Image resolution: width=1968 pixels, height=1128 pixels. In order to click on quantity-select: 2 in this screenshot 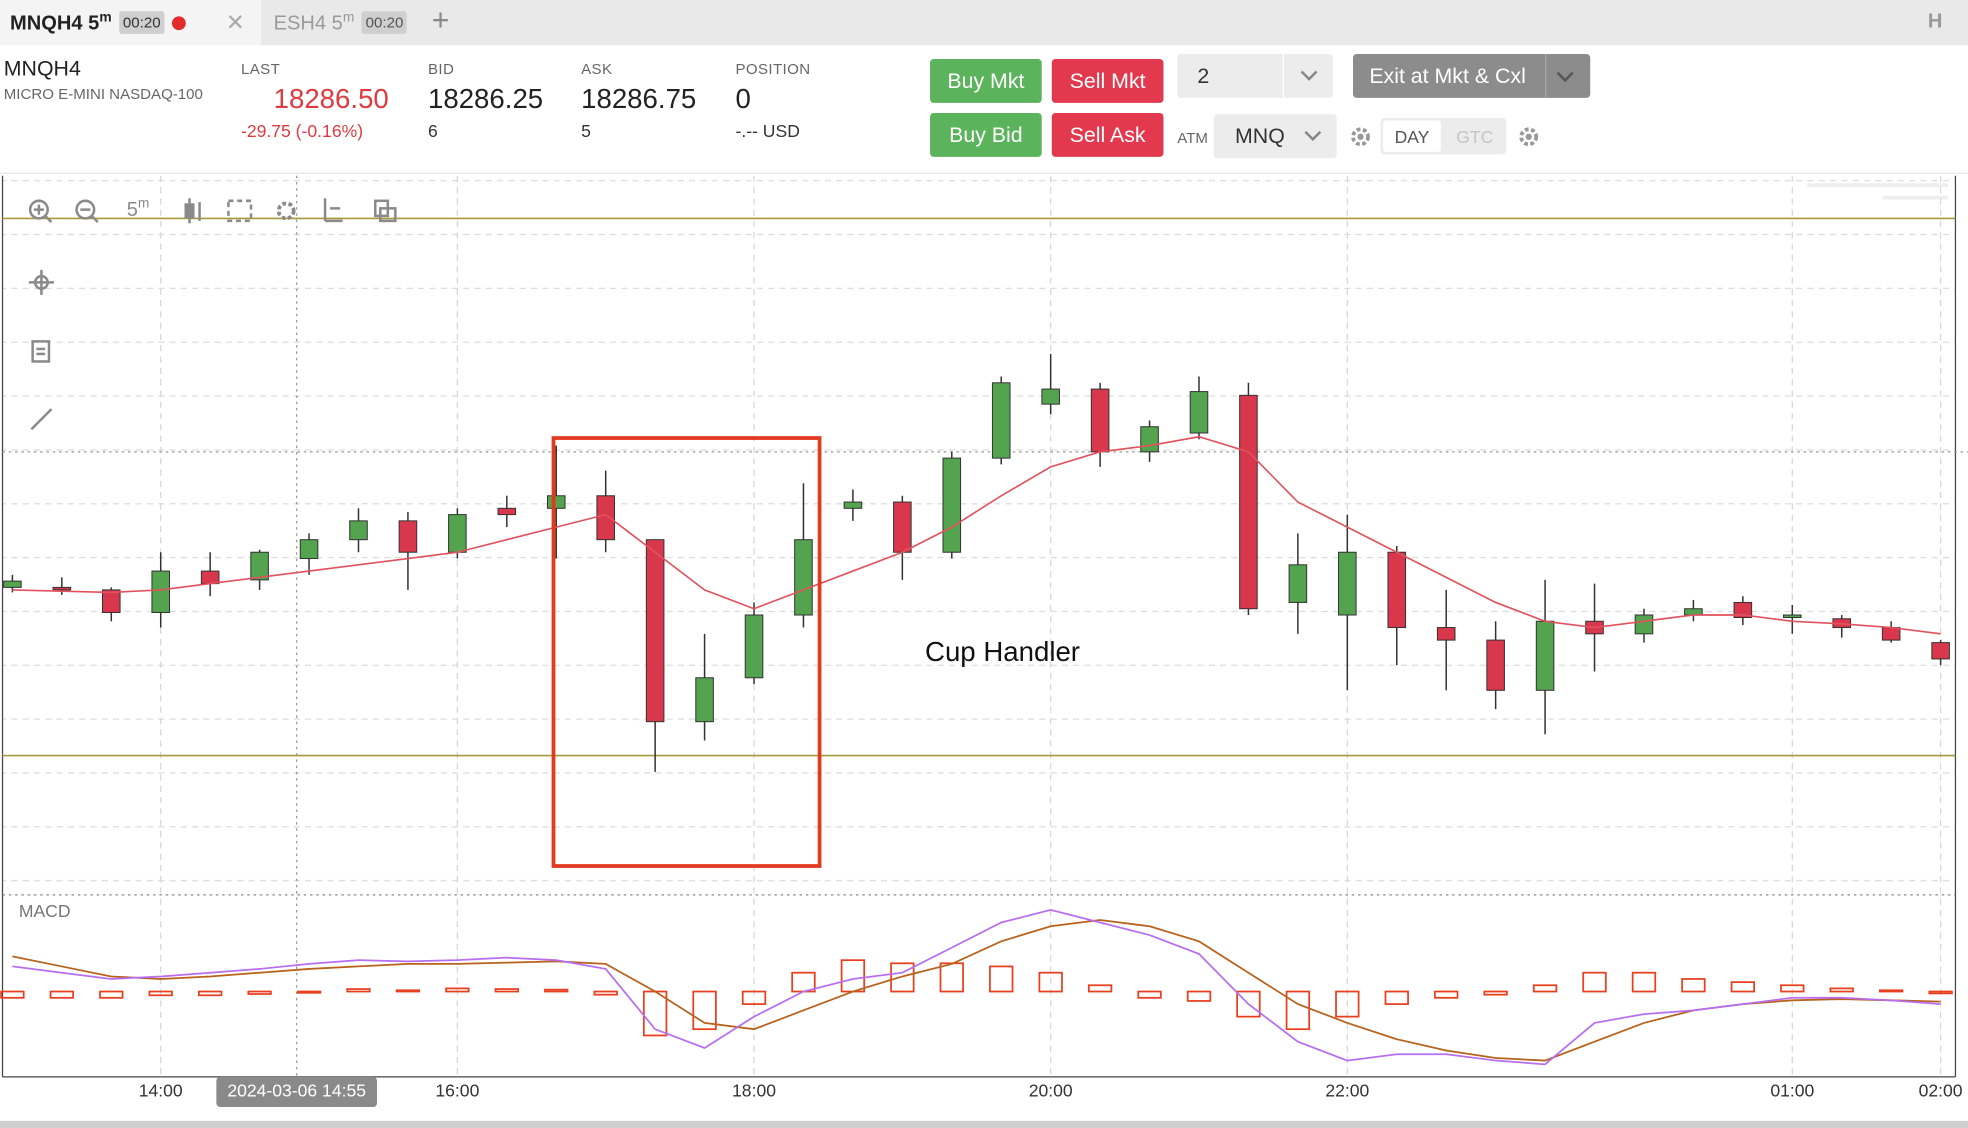, I will do `click(1255, 75)`.